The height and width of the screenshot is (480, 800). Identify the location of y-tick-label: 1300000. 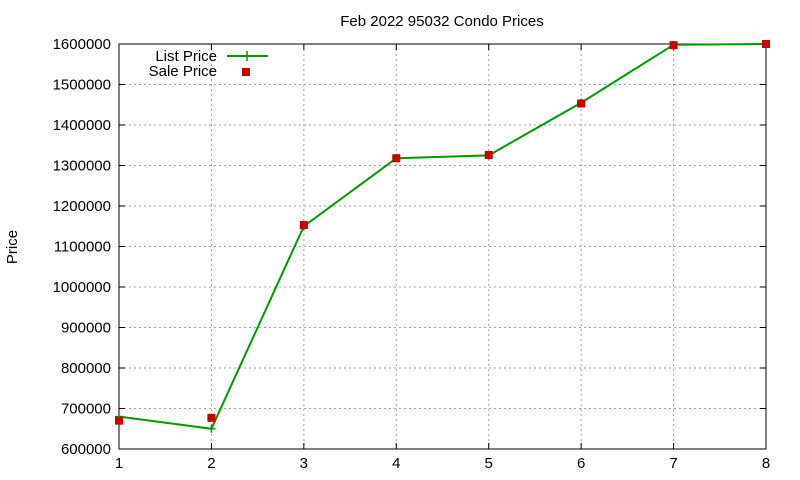
(82, 166).